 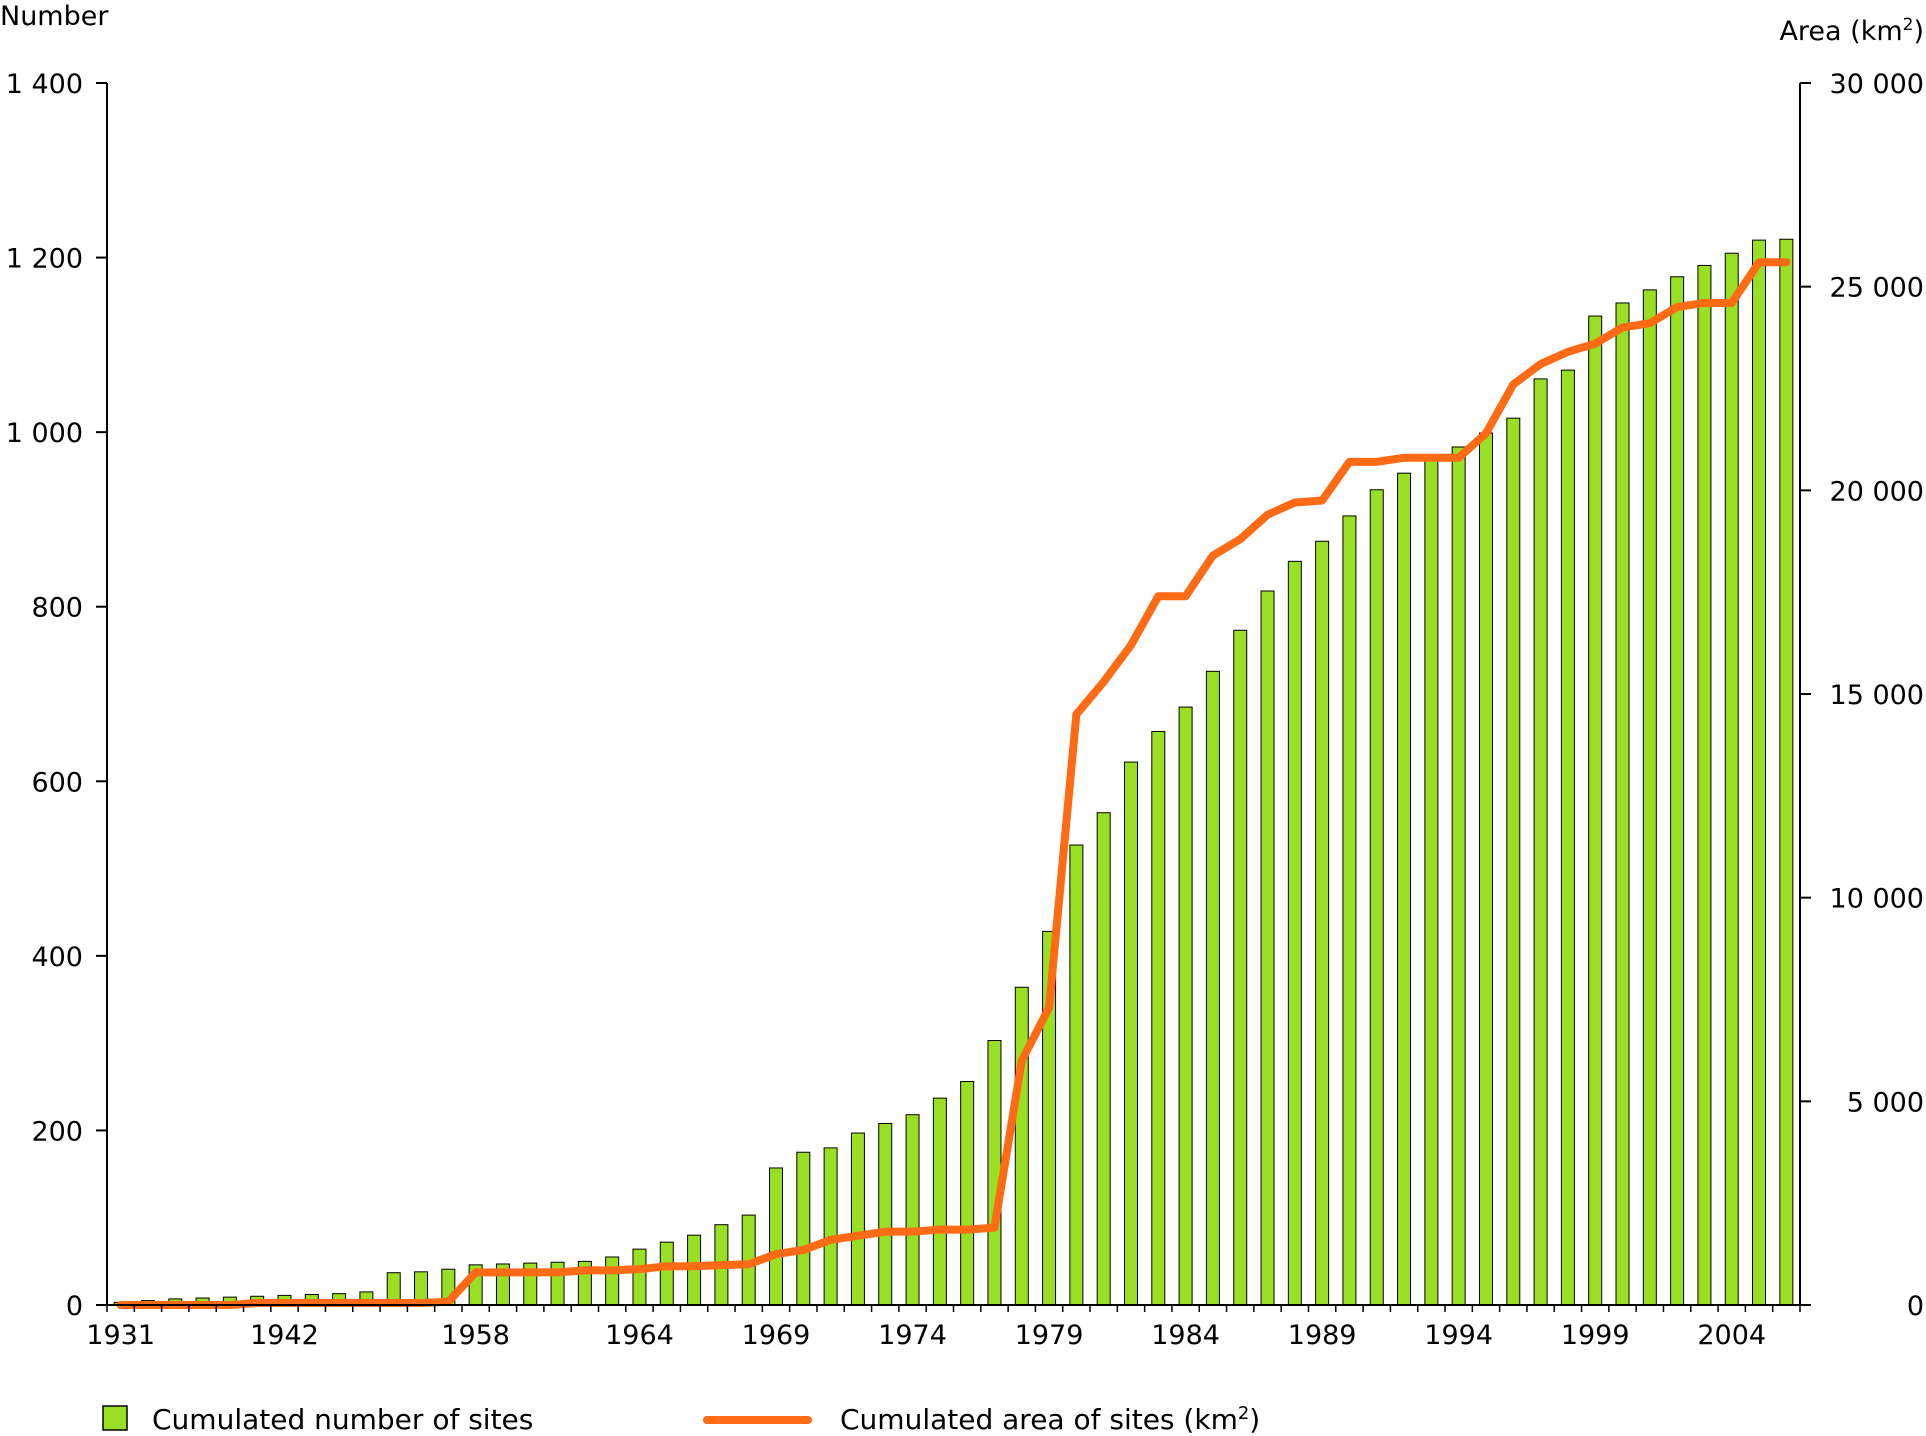 What do you see at coordinates (1731, 1335) in the screenshot?
I see `x-tick-label-2004: 2004` at bounding box center [1731, 1335].